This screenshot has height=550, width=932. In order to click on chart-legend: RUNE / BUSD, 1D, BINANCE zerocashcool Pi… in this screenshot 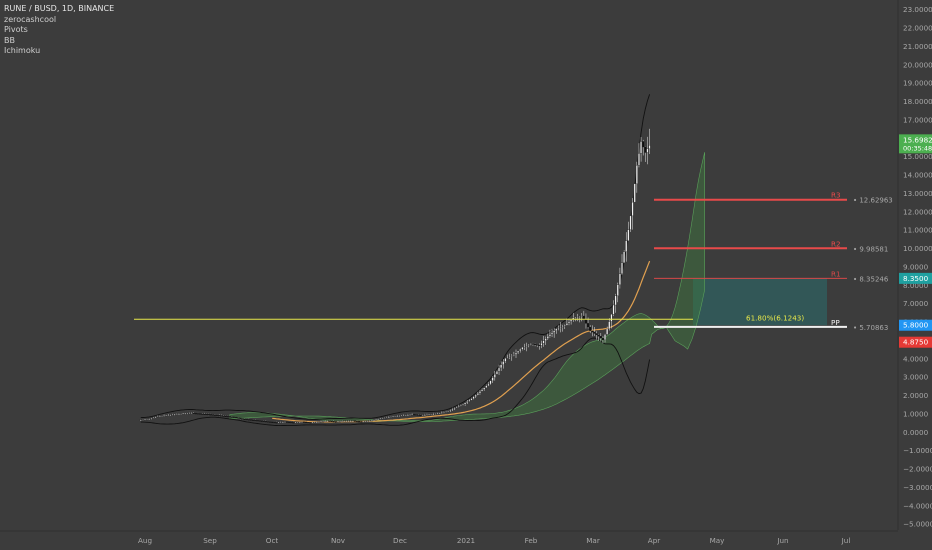, I will do `click(59, 30)`.